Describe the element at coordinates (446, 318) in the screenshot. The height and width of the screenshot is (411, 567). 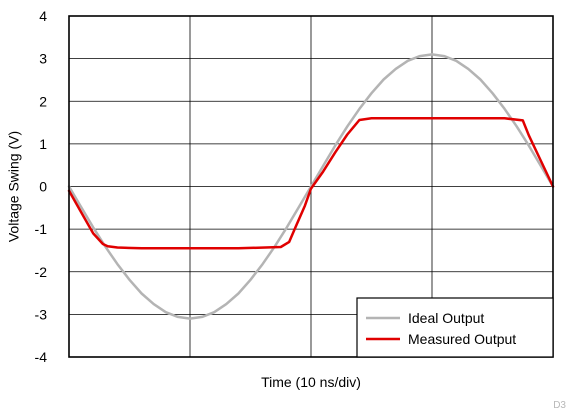
I see `legend-label-ideal-output: Ideal Output` at that location.